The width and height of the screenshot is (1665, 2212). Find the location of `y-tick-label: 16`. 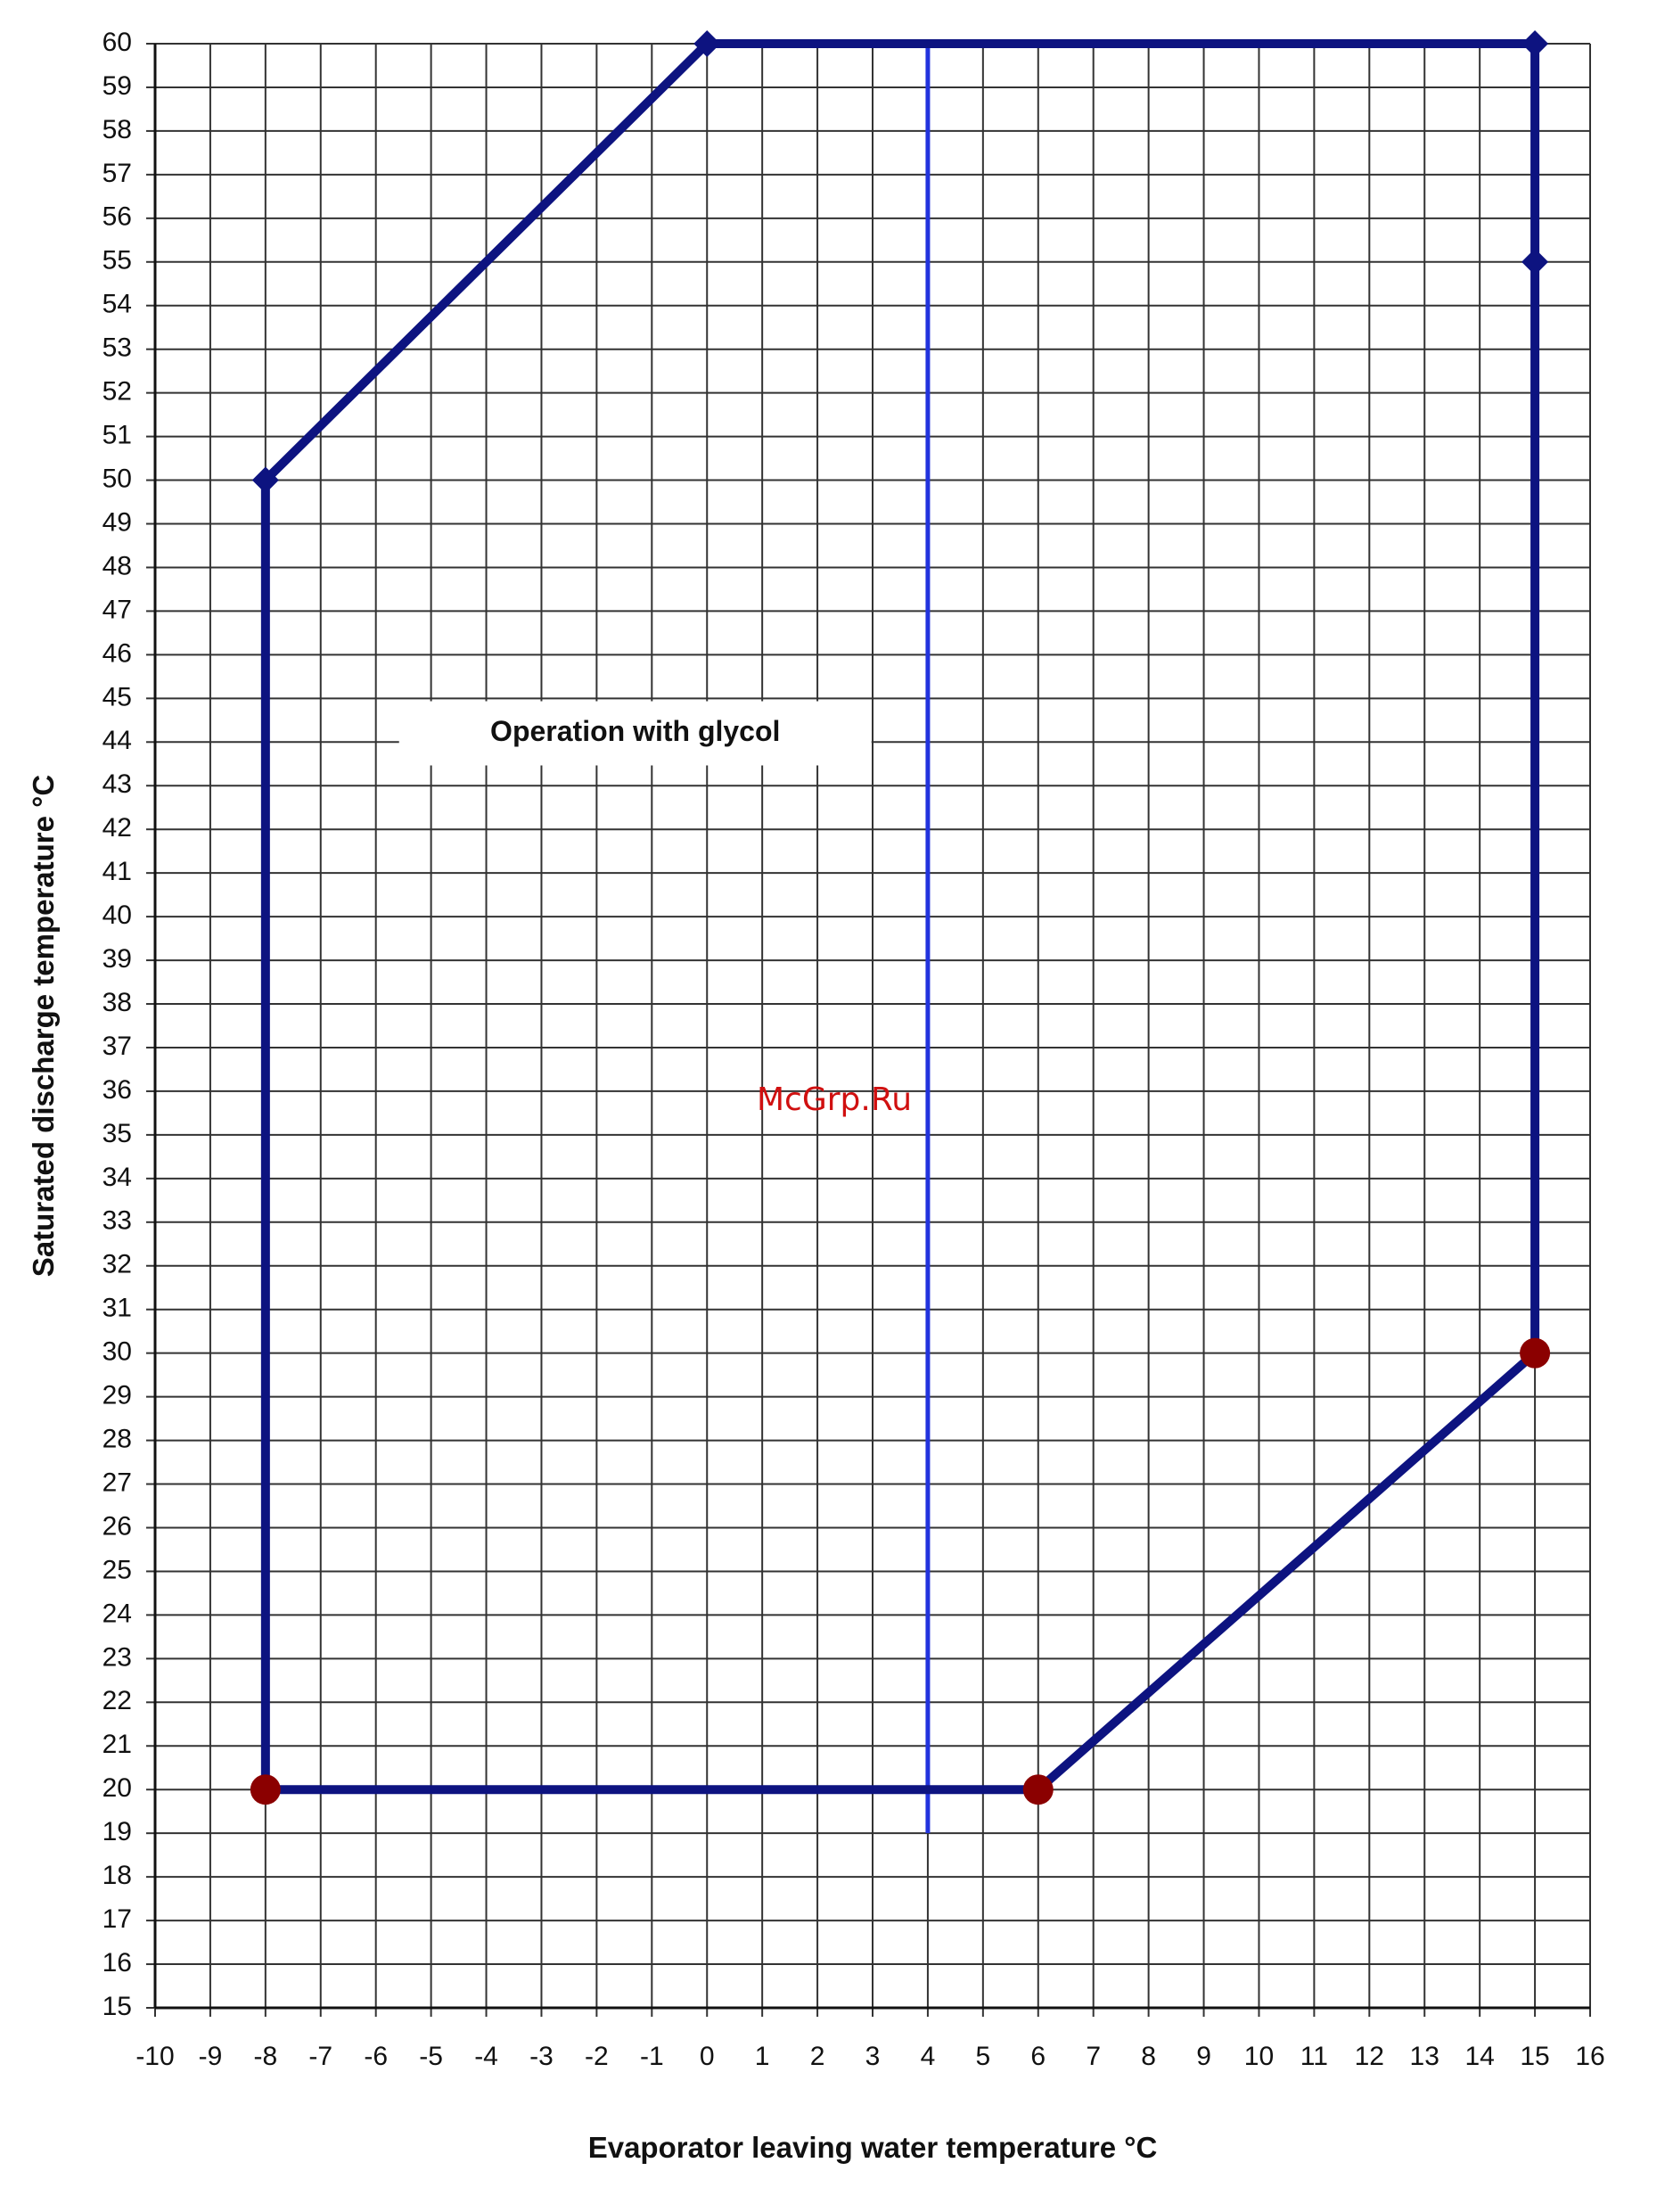

y-tick-label: 16 is located at coordinates (117, 1963).